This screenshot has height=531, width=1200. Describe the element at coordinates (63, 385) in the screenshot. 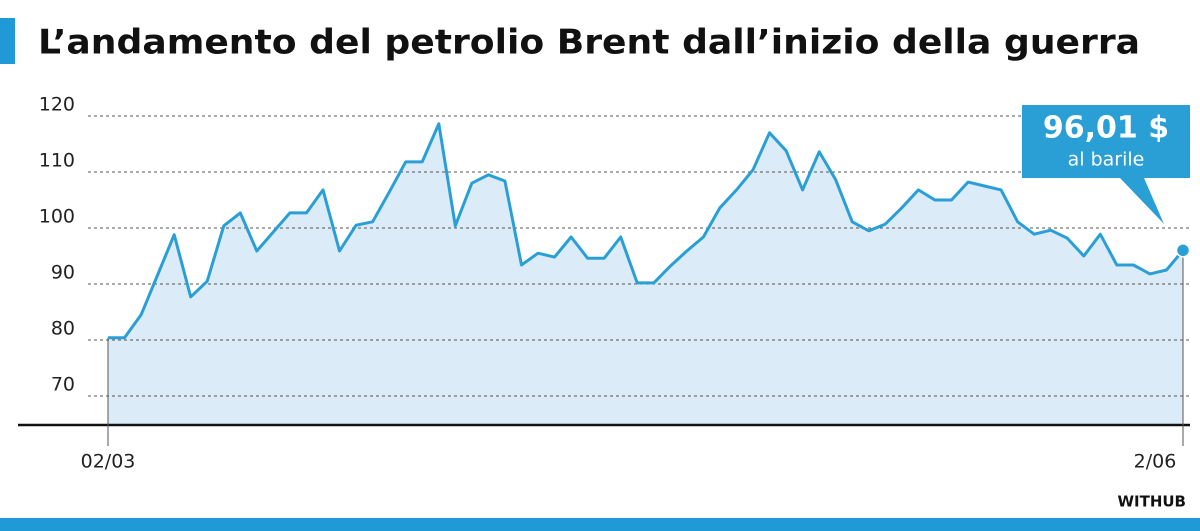

I see `y-tick-label: 70` at that location.